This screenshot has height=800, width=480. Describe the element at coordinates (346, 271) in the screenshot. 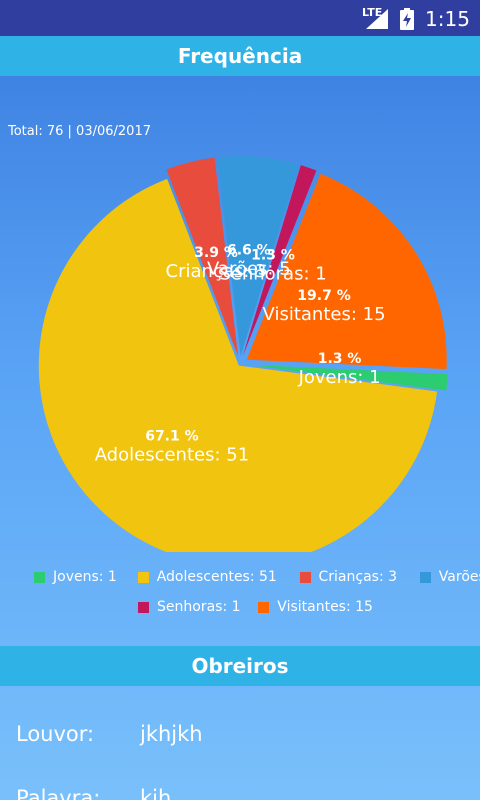

I see `pie-slice-visitantes` at that location.